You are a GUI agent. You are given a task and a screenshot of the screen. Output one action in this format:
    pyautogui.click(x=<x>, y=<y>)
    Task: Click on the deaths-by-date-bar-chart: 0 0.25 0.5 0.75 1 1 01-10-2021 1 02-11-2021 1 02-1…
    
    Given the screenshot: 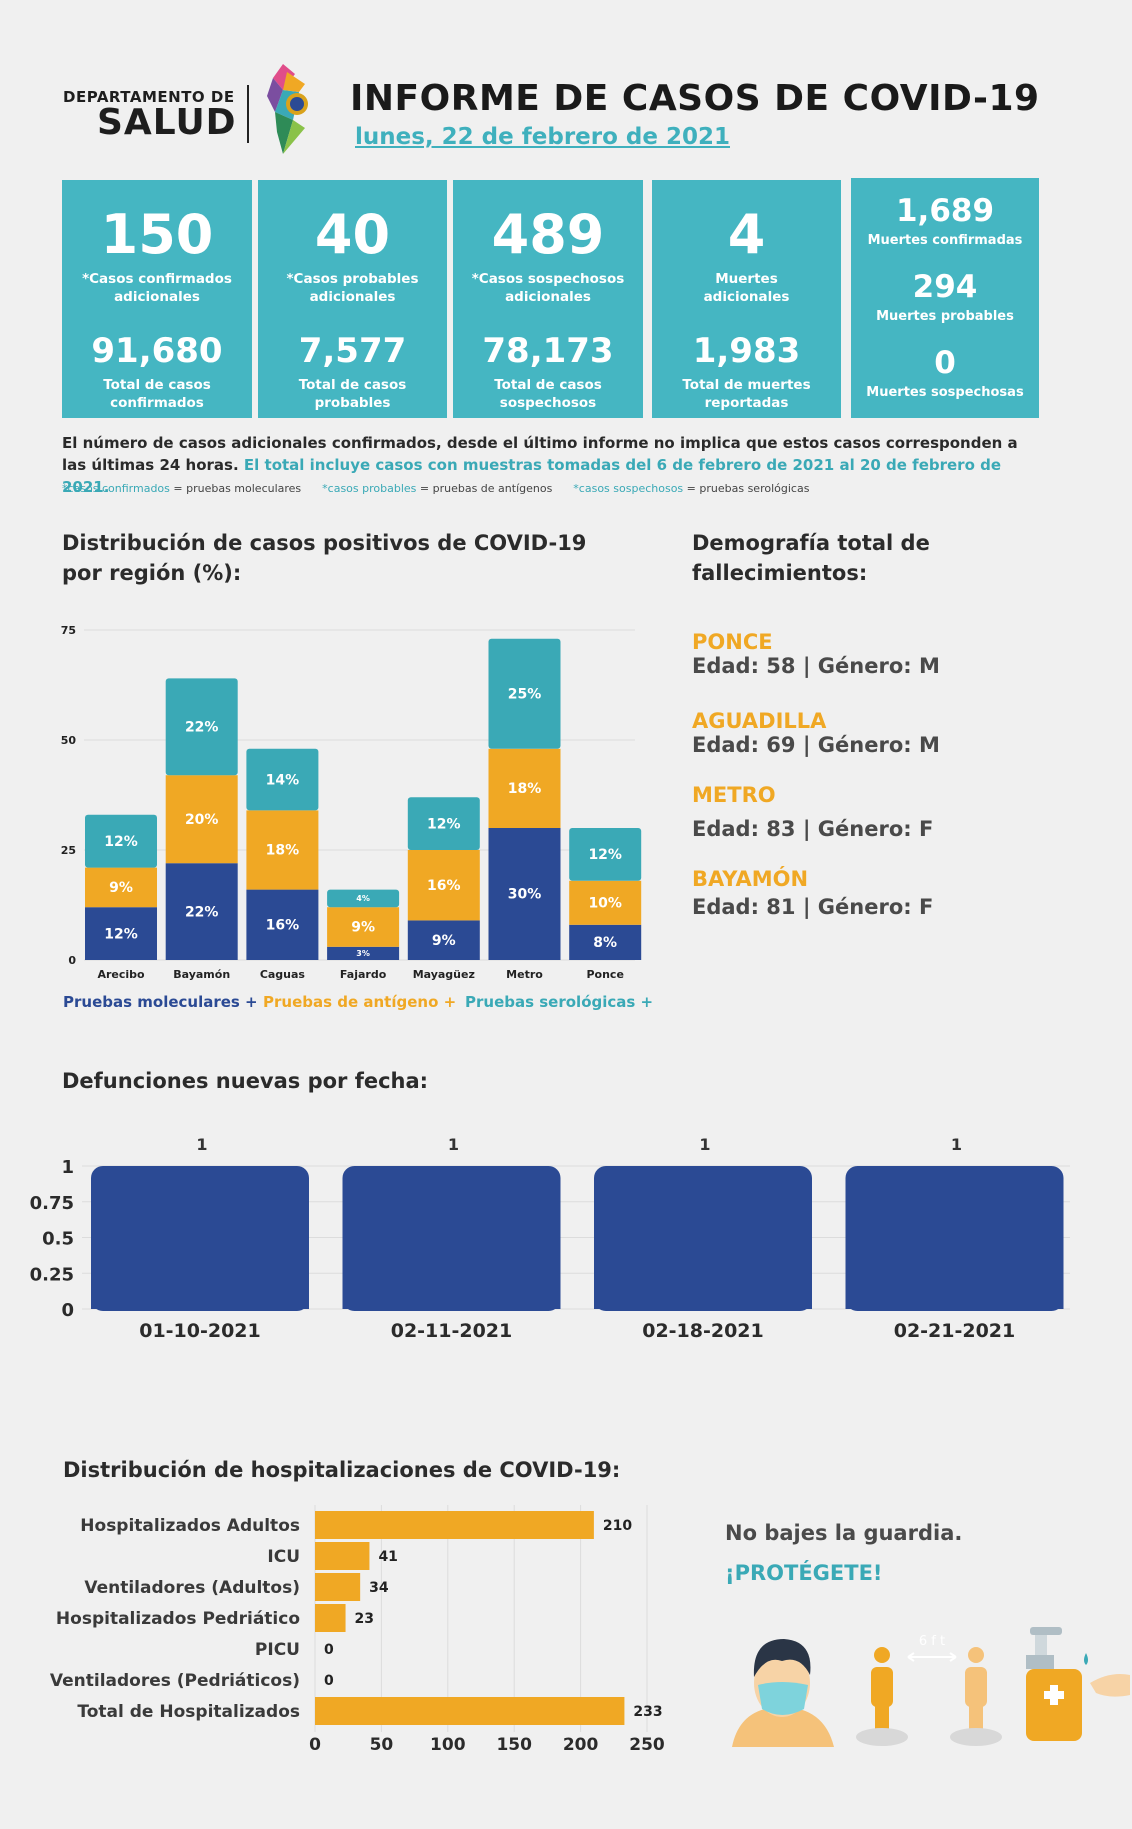 What is the action you would take?
    pyautogui.click(x=550, y=1238)
    